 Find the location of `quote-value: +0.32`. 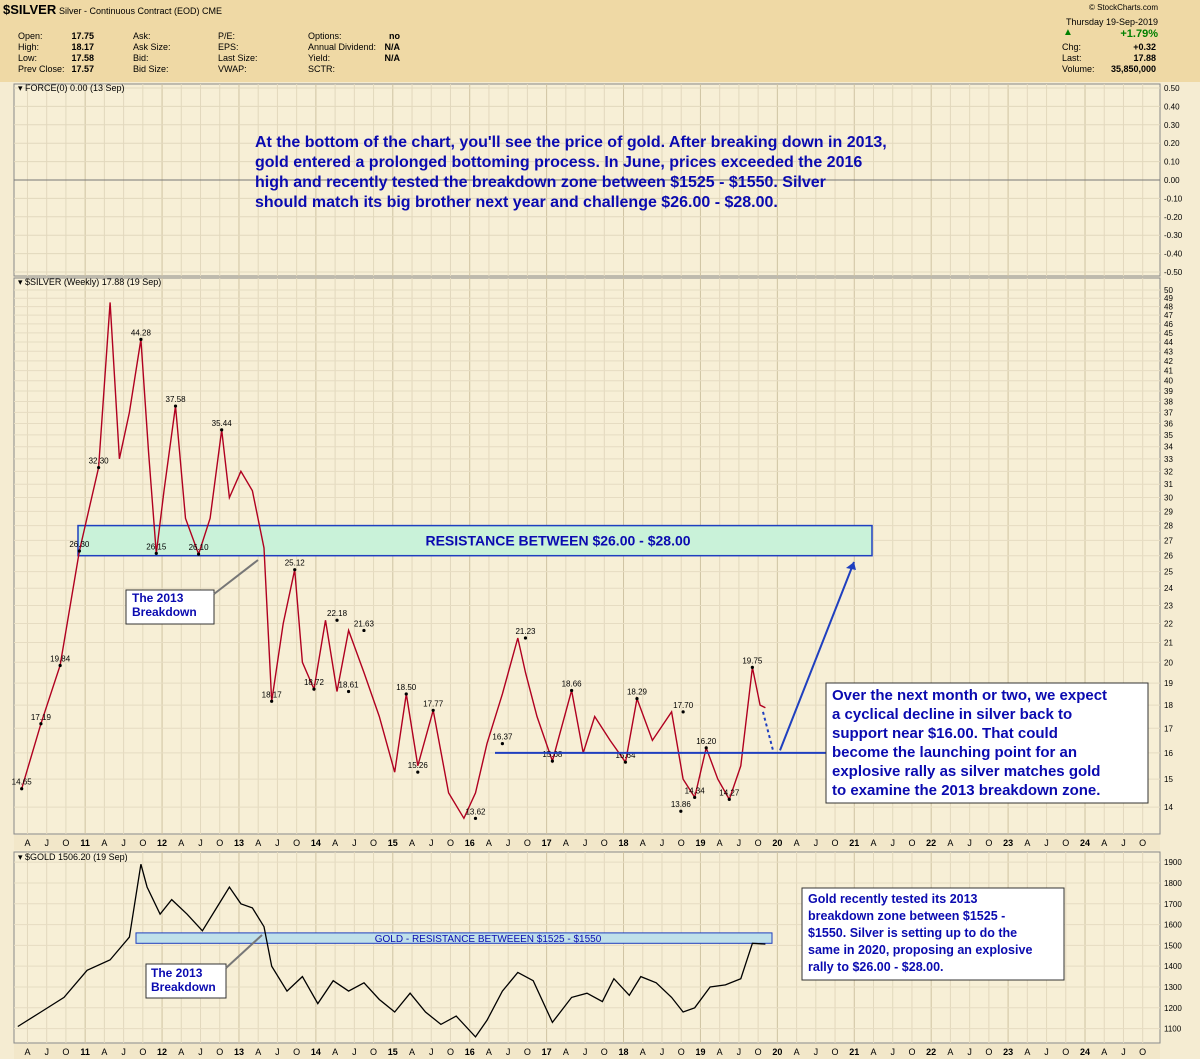

quote-value: +0.32 is located at coordinates (1144, 47).